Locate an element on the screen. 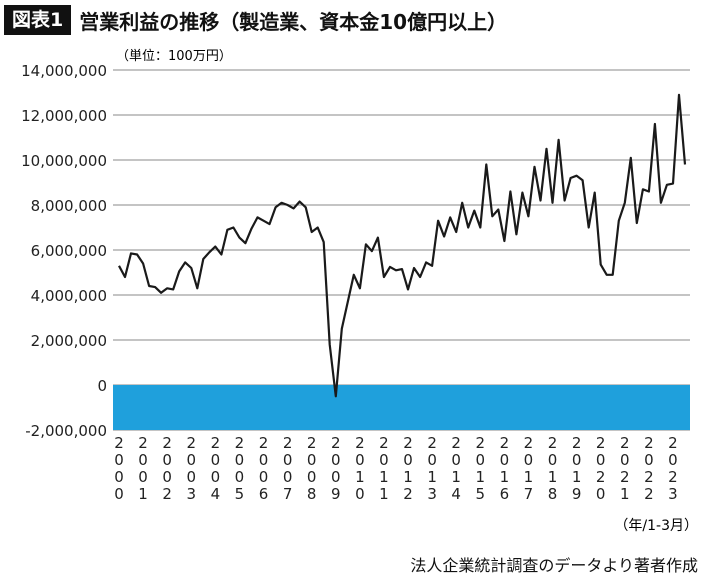 The image size is (710, 582). negative-region-band is located at coordinates (401, 407).